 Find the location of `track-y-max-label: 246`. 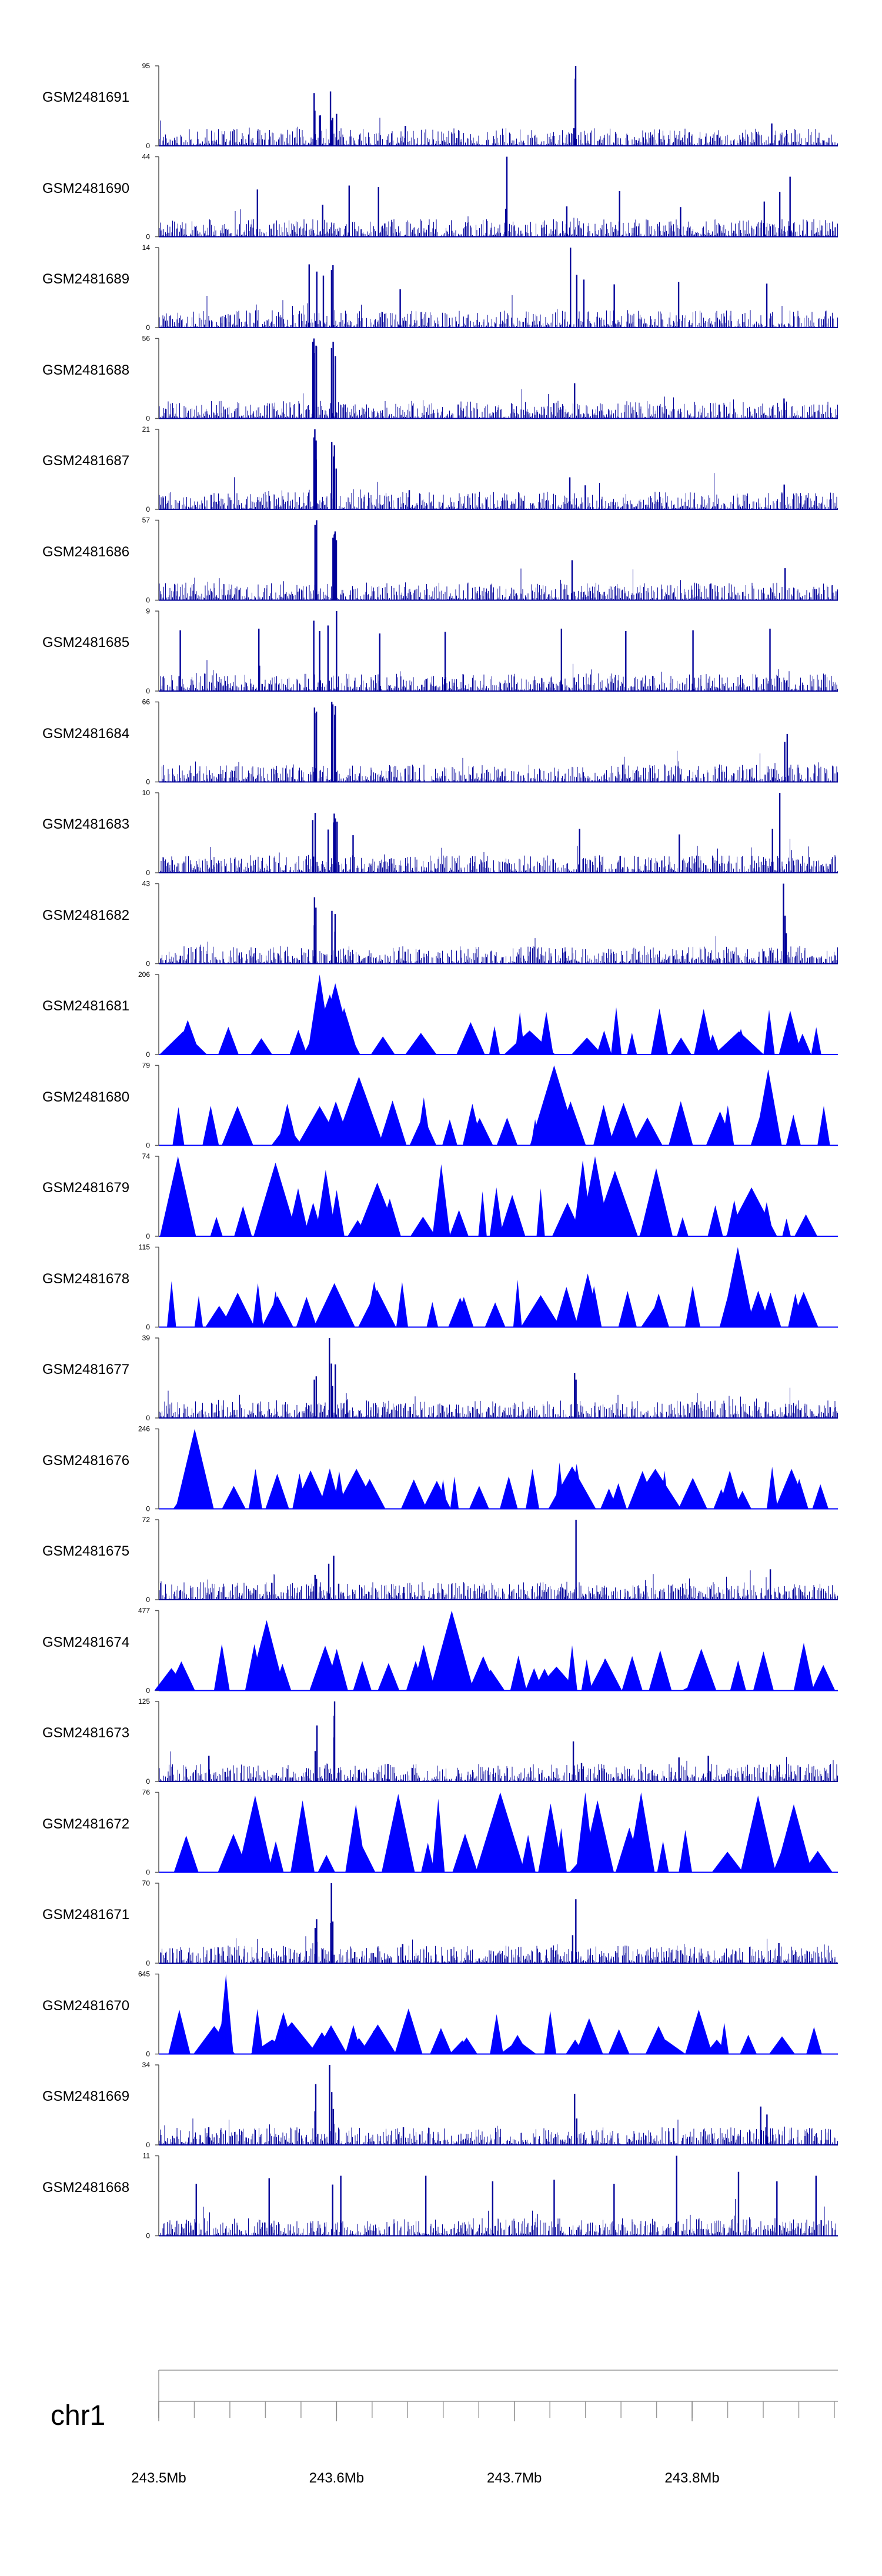

track-y-max-label: 246 is located at coordinates (144, 1429).